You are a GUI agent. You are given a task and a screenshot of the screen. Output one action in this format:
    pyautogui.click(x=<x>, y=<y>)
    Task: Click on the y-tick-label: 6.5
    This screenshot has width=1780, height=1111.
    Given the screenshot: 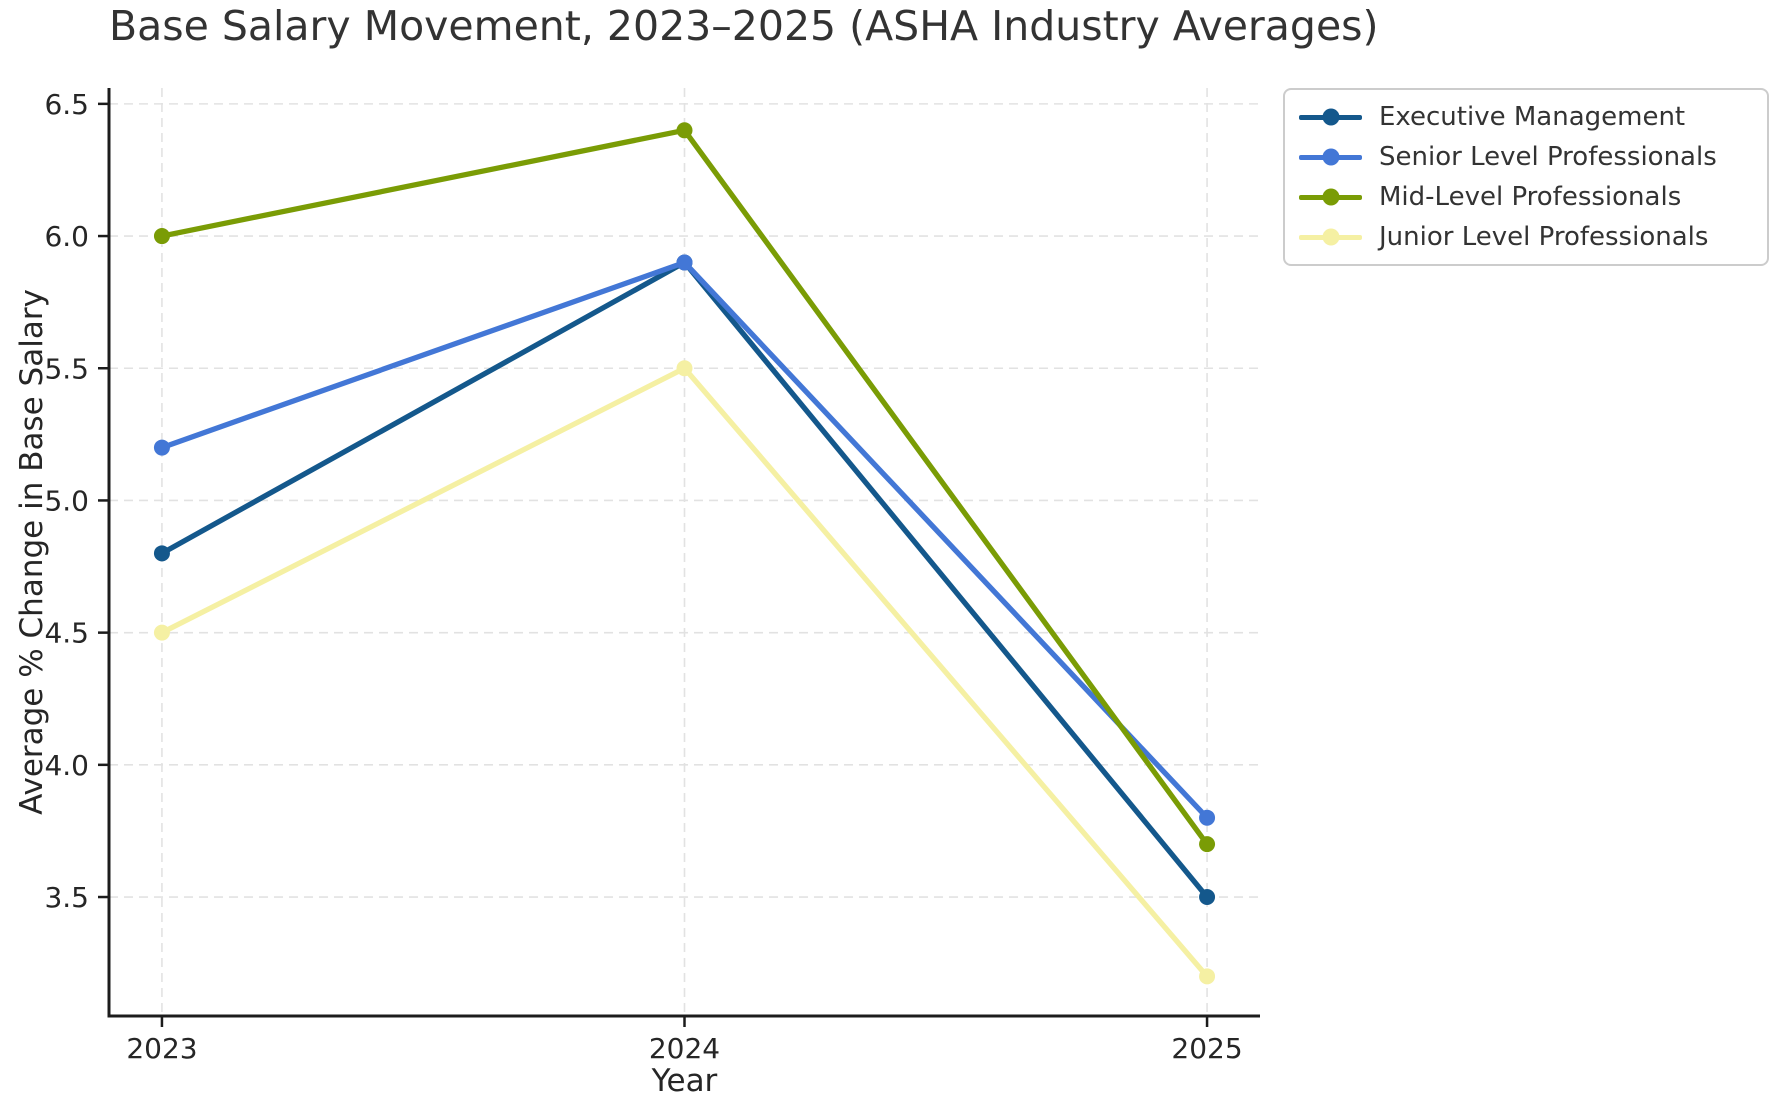 What is the action you would take?
    pyautogui.click(x=66, y=104)
    